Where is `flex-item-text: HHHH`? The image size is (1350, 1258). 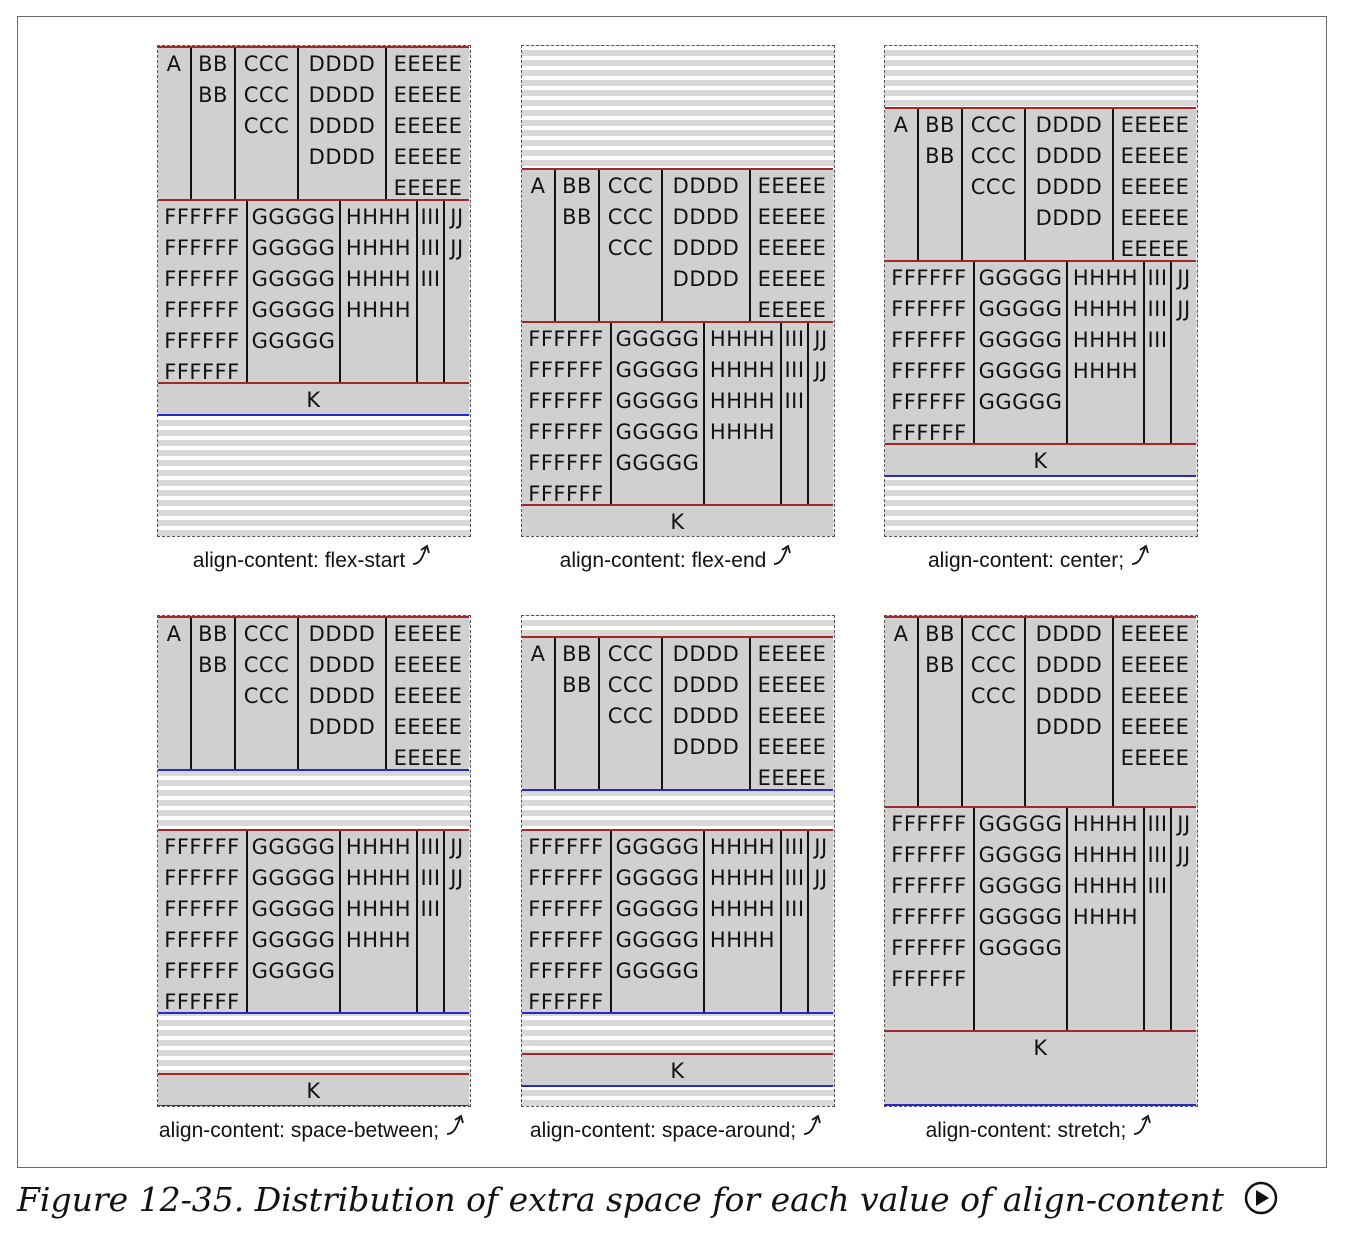 flex-item-text: HHHH is located at coordinates (1105, 855).